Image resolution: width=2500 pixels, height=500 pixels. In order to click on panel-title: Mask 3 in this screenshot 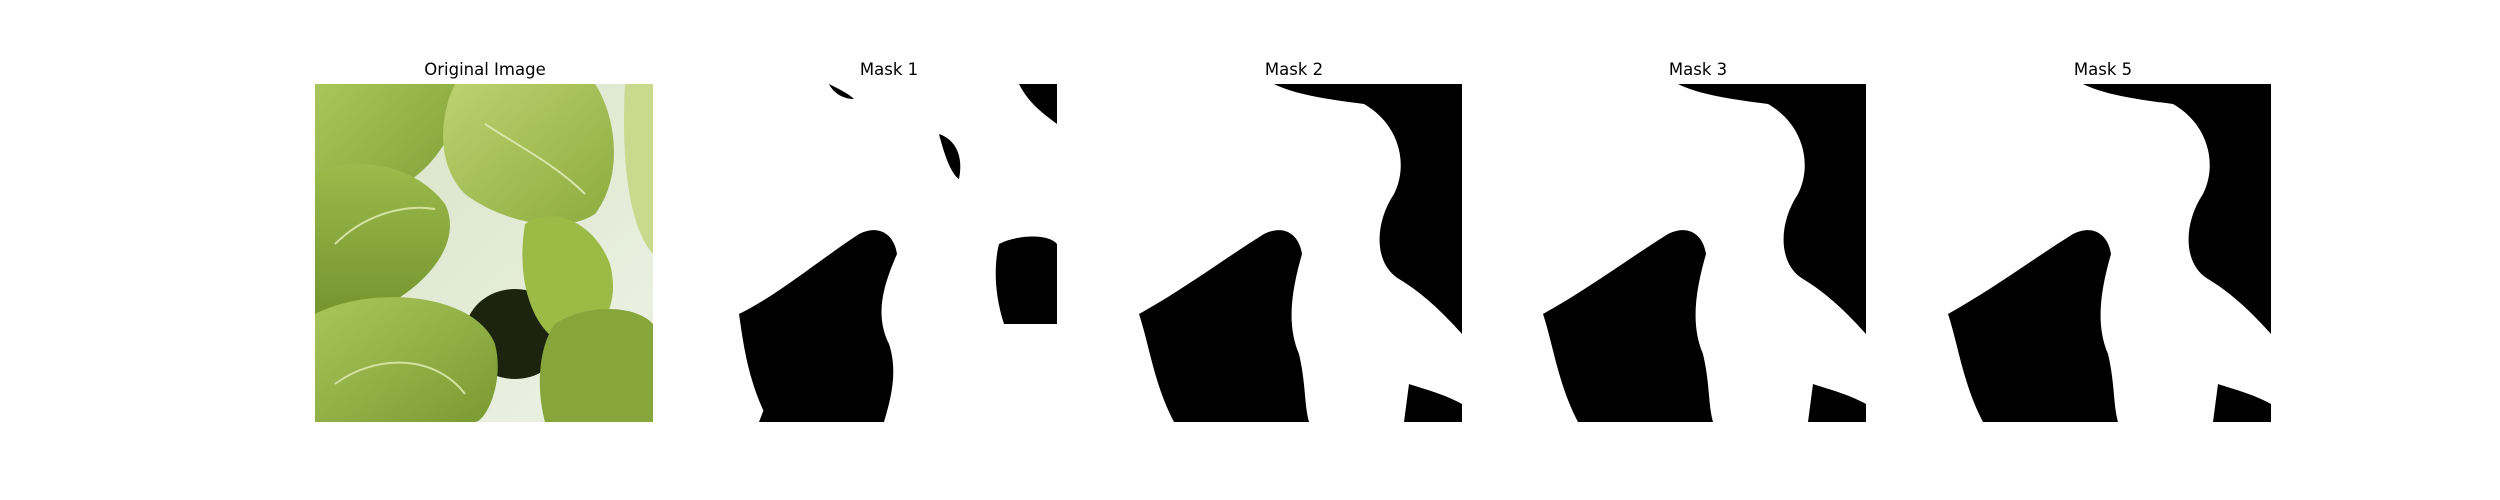, I will do `click(1698, 69)`.